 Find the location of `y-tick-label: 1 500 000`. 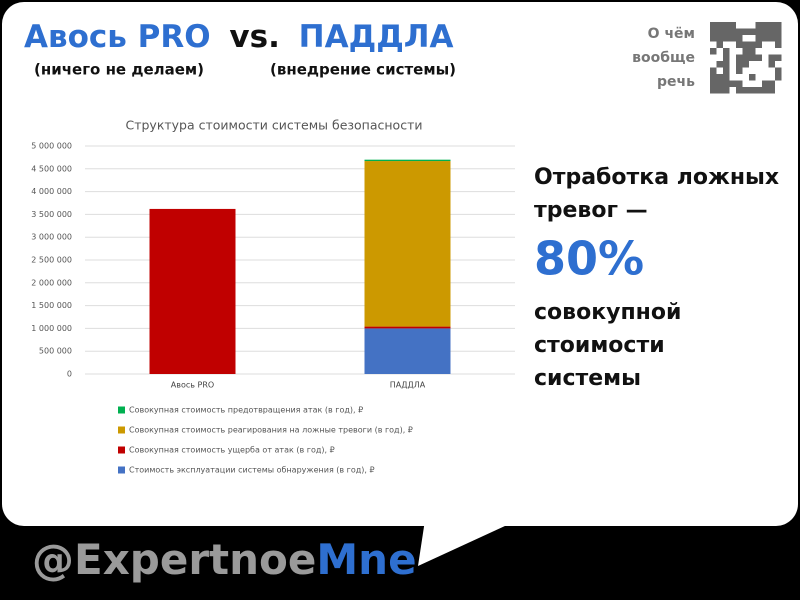

y-tick-label: 1 500 000 is located at coordinates (51, 305).